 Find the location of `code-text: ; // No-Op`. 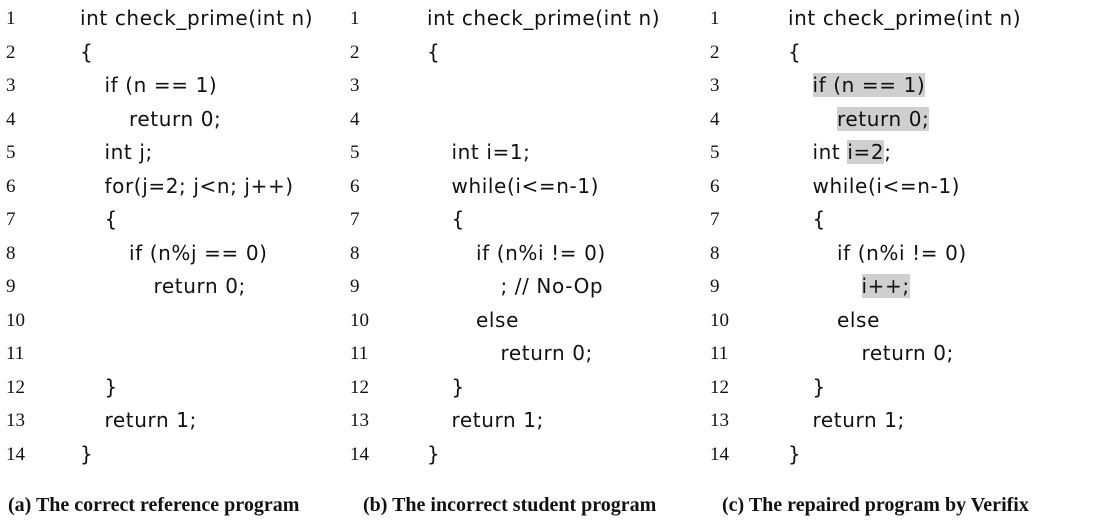

code-text: ; // No-Op is located at coordinates (552, 286).